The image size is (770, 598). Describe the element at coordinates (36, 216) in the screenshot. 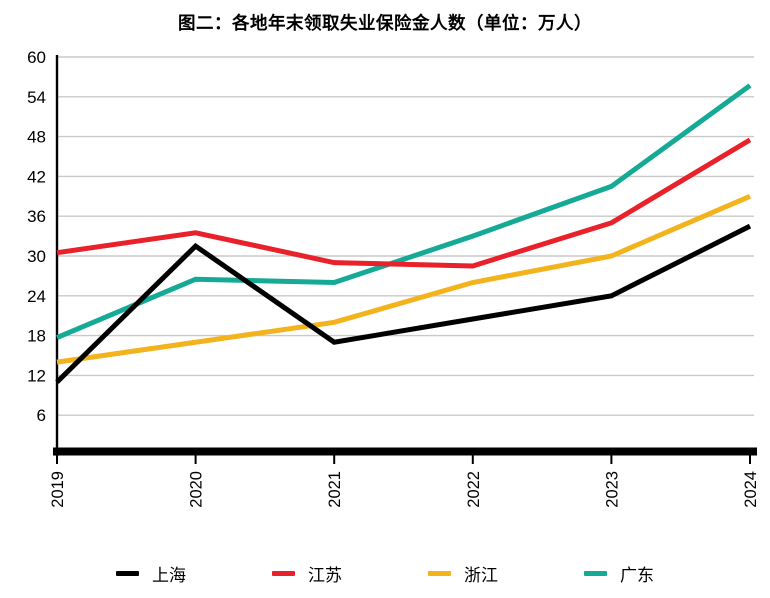

I see `y-axis-tick-label: 36` at that location.